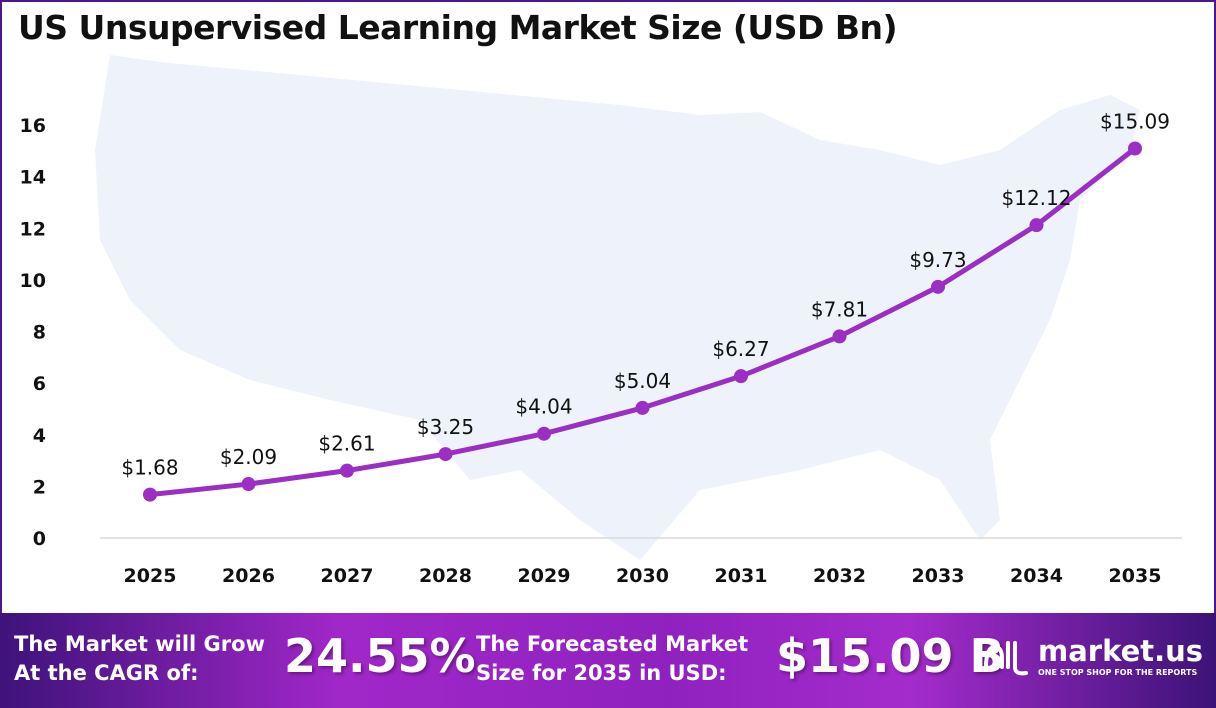  I want to click on market-us-logo-icon, so click(1006, 657).